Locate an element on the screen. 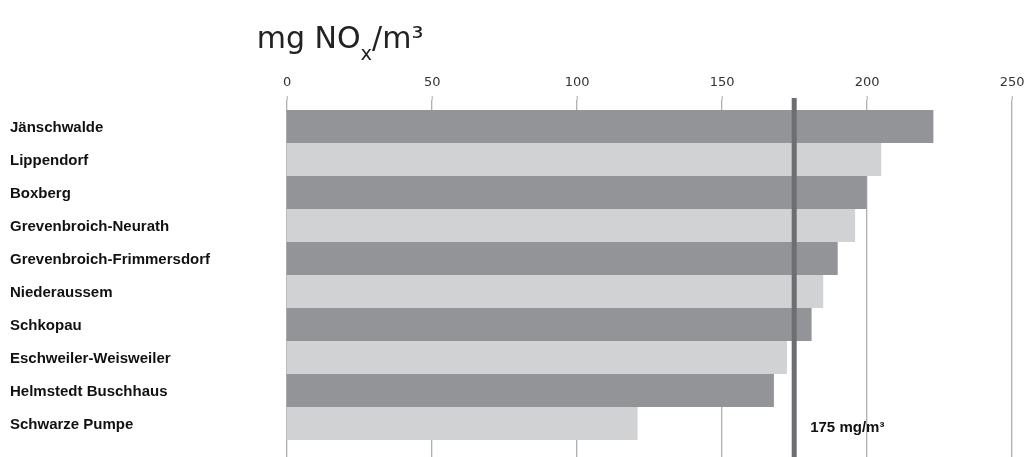 This screenshot has width=1030, height=457. y-tick-label: Schkopau is located at coordinates (46, 324).